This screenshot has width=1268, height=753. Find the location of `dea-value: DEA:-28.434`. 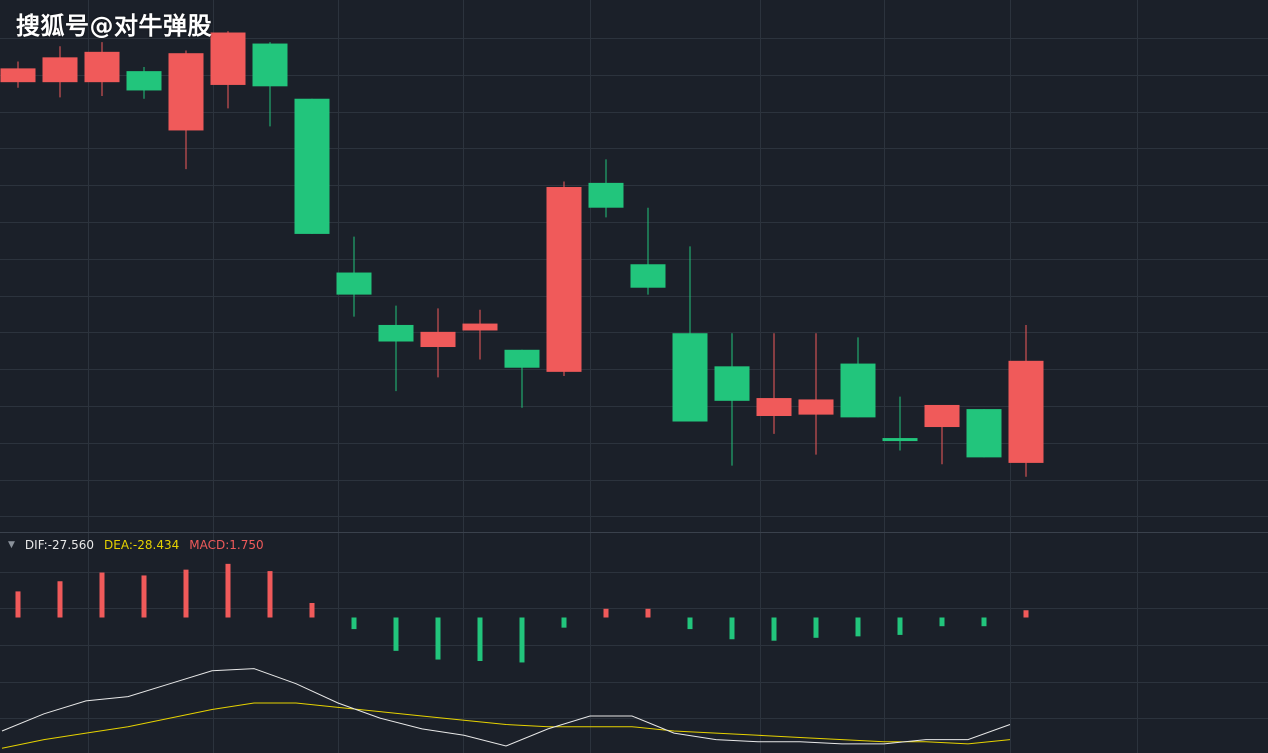

dea-value: DEA:-28.434 is located at coordinates (142, 545).